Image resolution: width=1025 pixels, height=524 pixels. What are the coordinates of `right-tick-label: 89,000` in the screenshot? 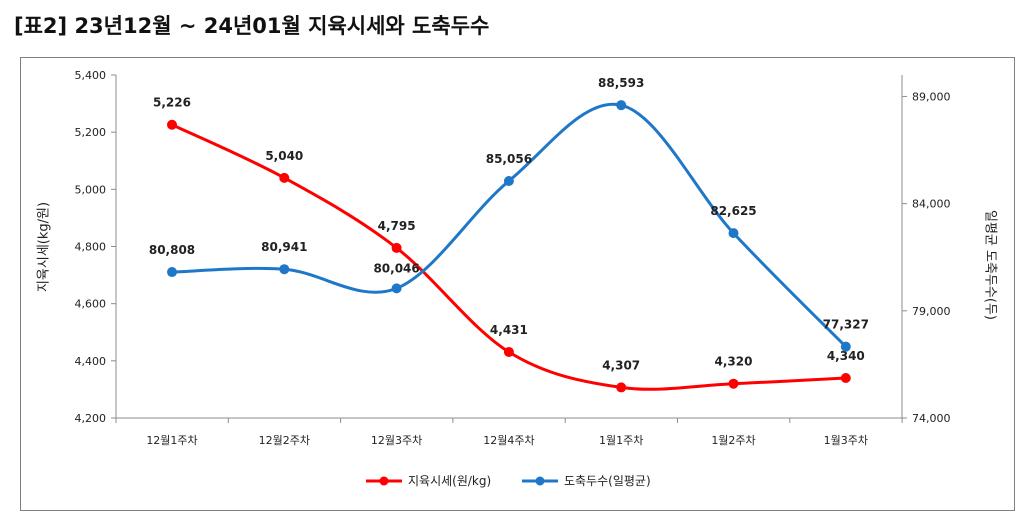 It's located at (931, 96).